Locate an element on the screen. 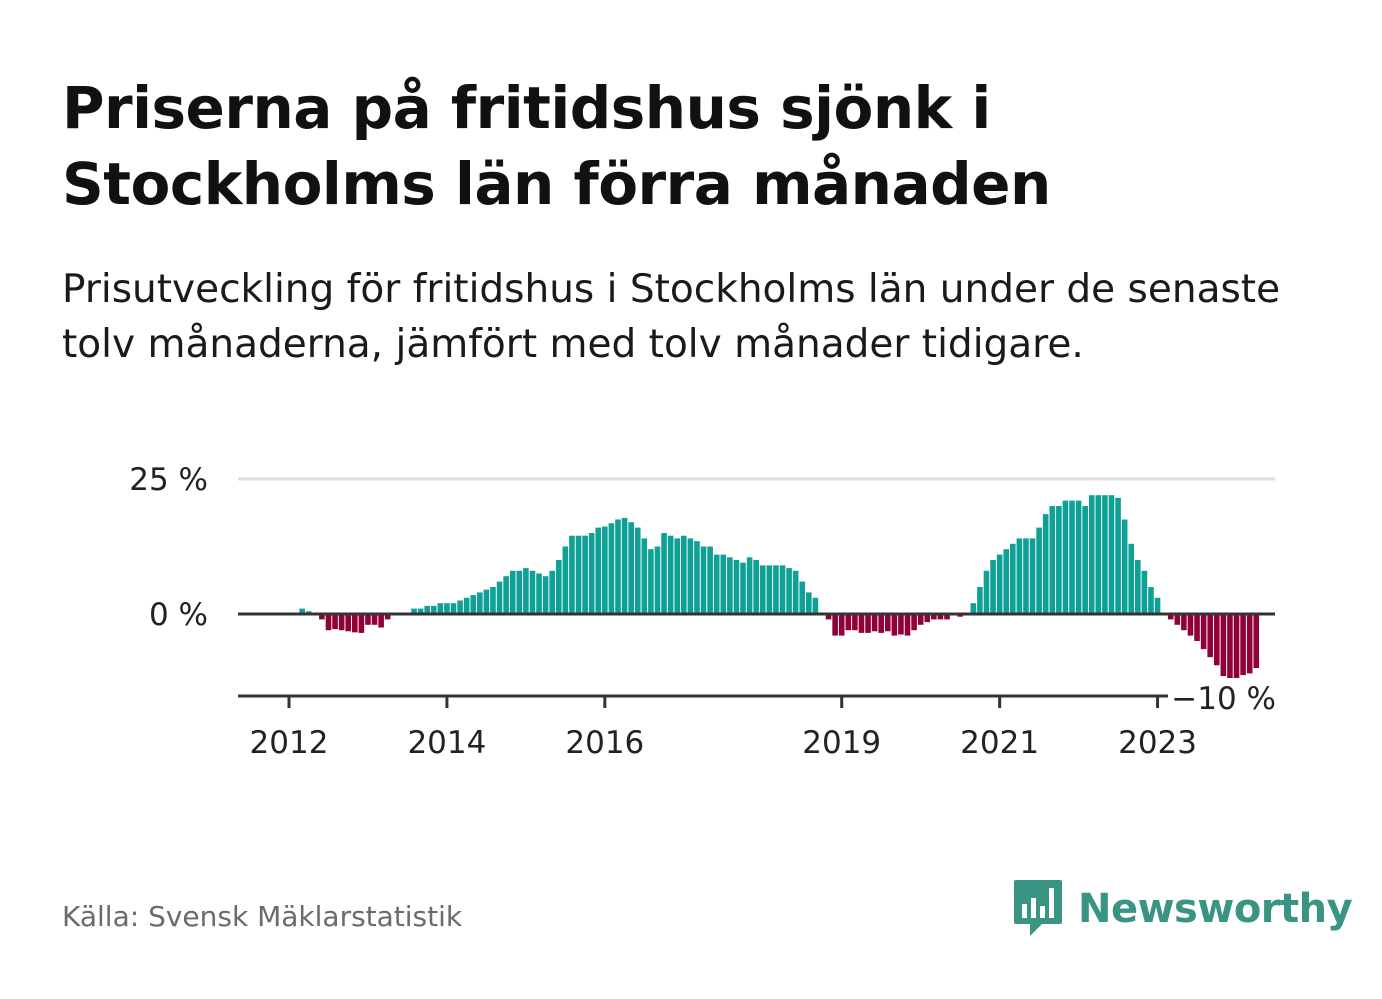  x-tick-label: 2021 is located at coordinates (999, 743).